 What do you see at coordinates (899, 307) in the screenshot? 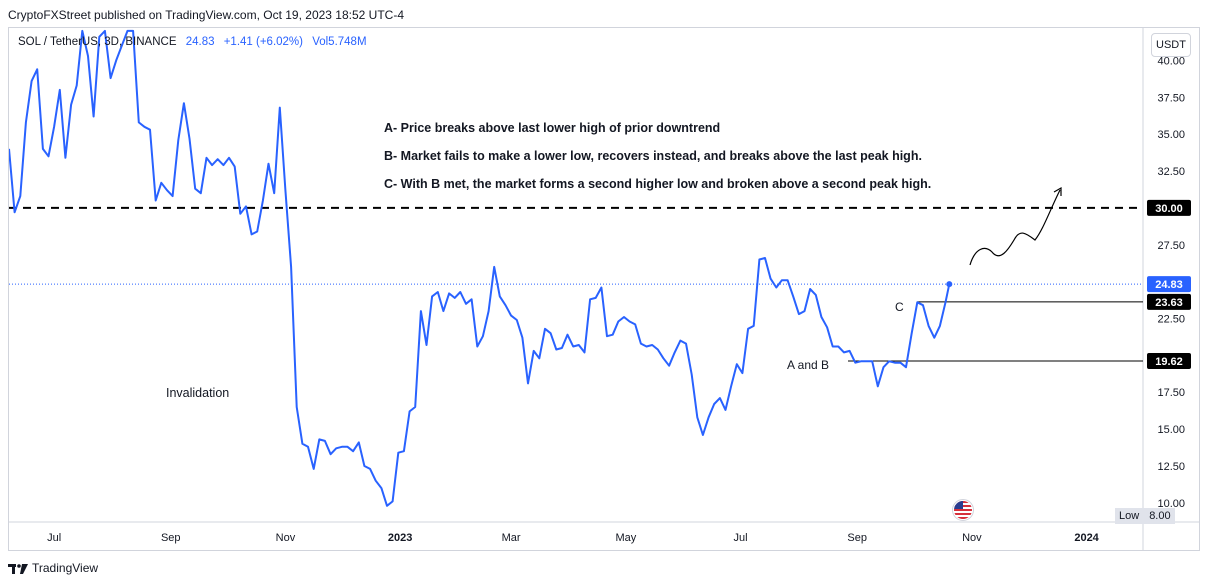
I see `annotation-c: C` at bounding box center [899, 307].